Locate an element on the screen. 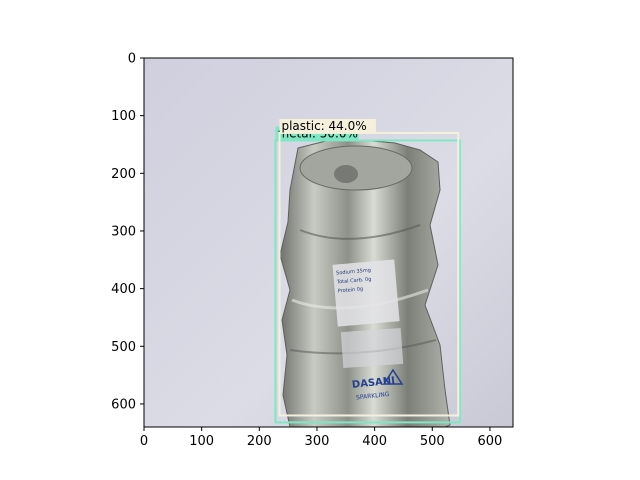 Image resolution: width=640 pixels, height=480 pixels. x-tick-label: 0 is located at coordinates (144, 441).